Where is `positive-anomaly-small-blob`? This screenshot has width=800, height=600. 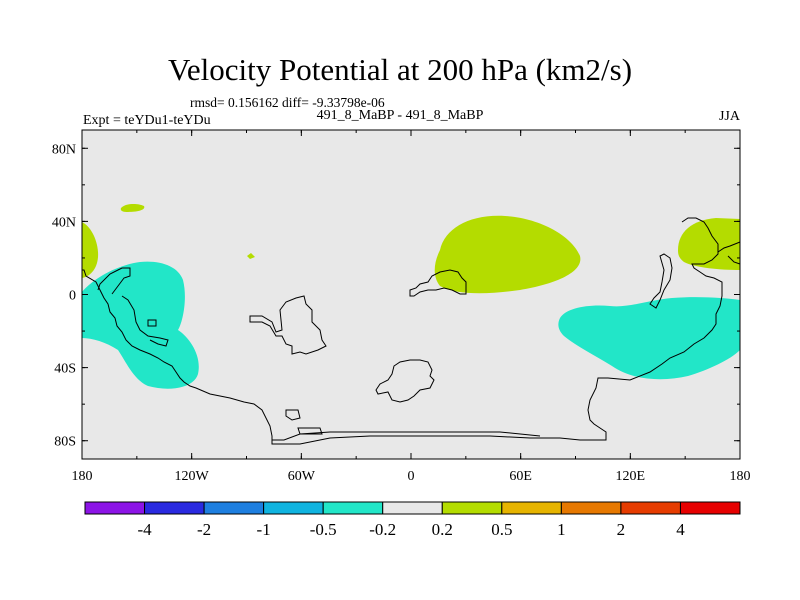
positive-anomaly-small-blob is located at coordinates (132, 207).